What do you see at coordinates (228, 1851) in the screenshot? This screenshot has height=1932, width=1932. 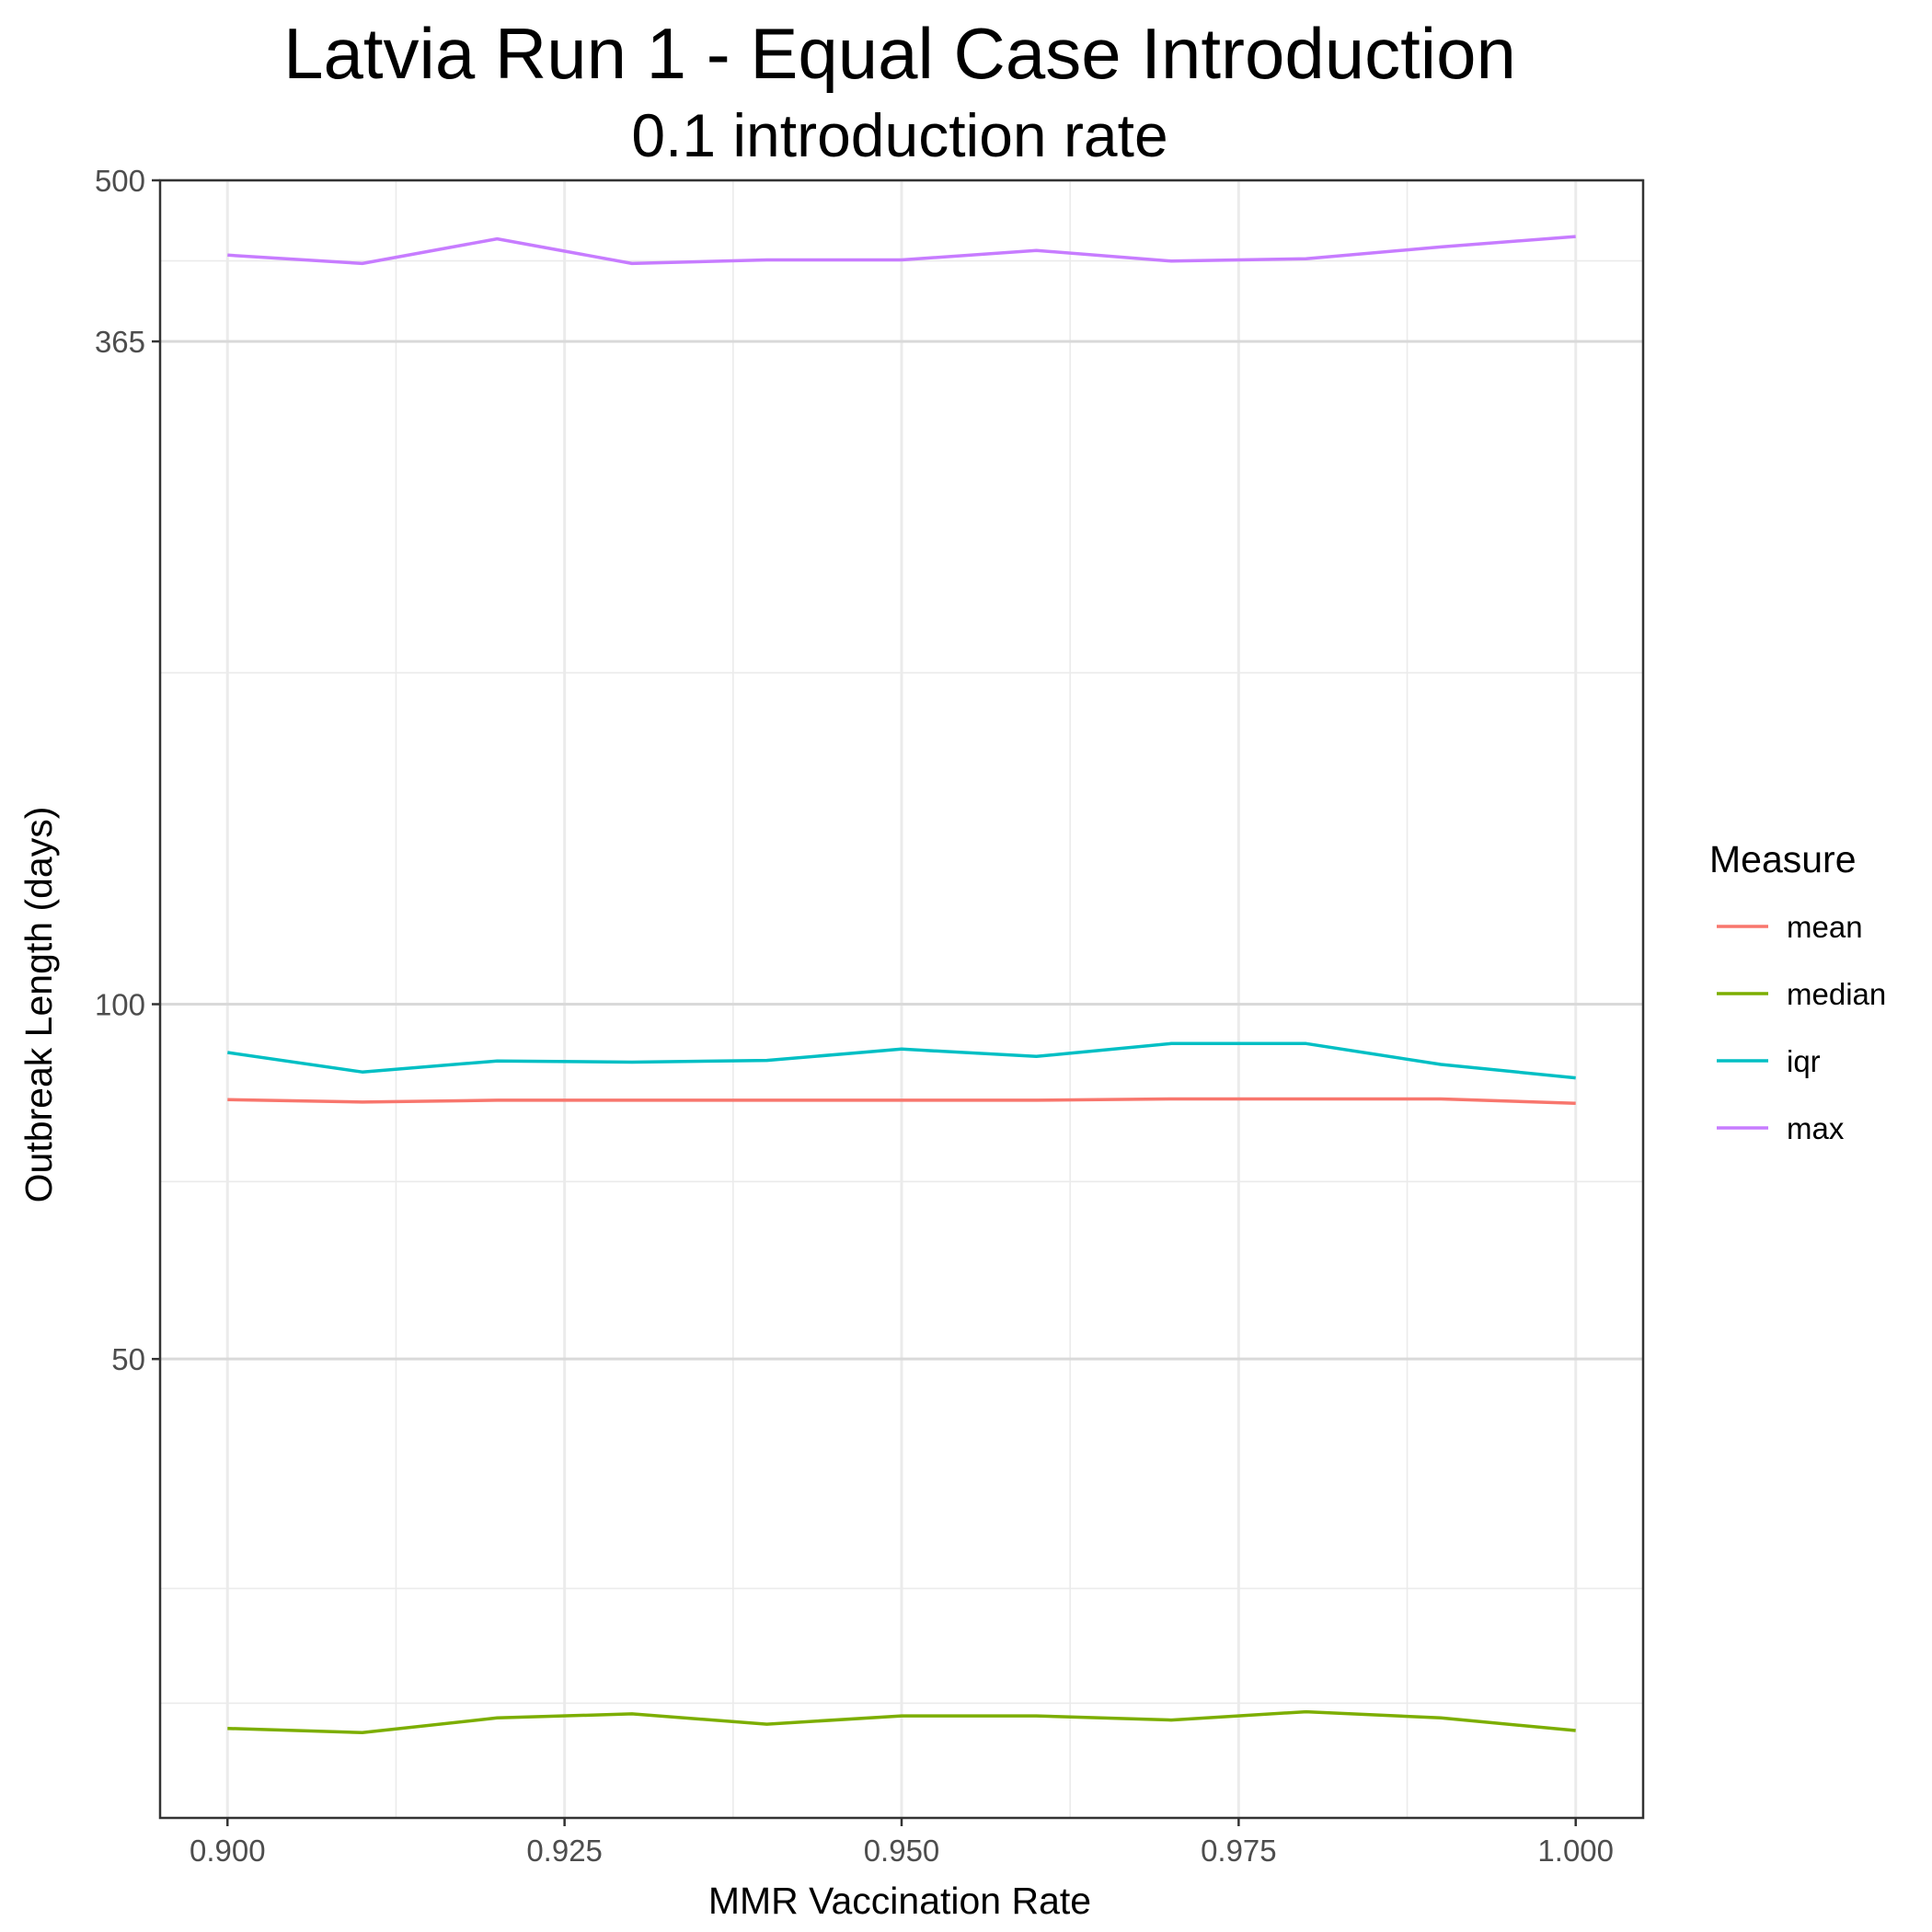 I see `x-tick-label: 0.900` at bounding box center [228, 1851].